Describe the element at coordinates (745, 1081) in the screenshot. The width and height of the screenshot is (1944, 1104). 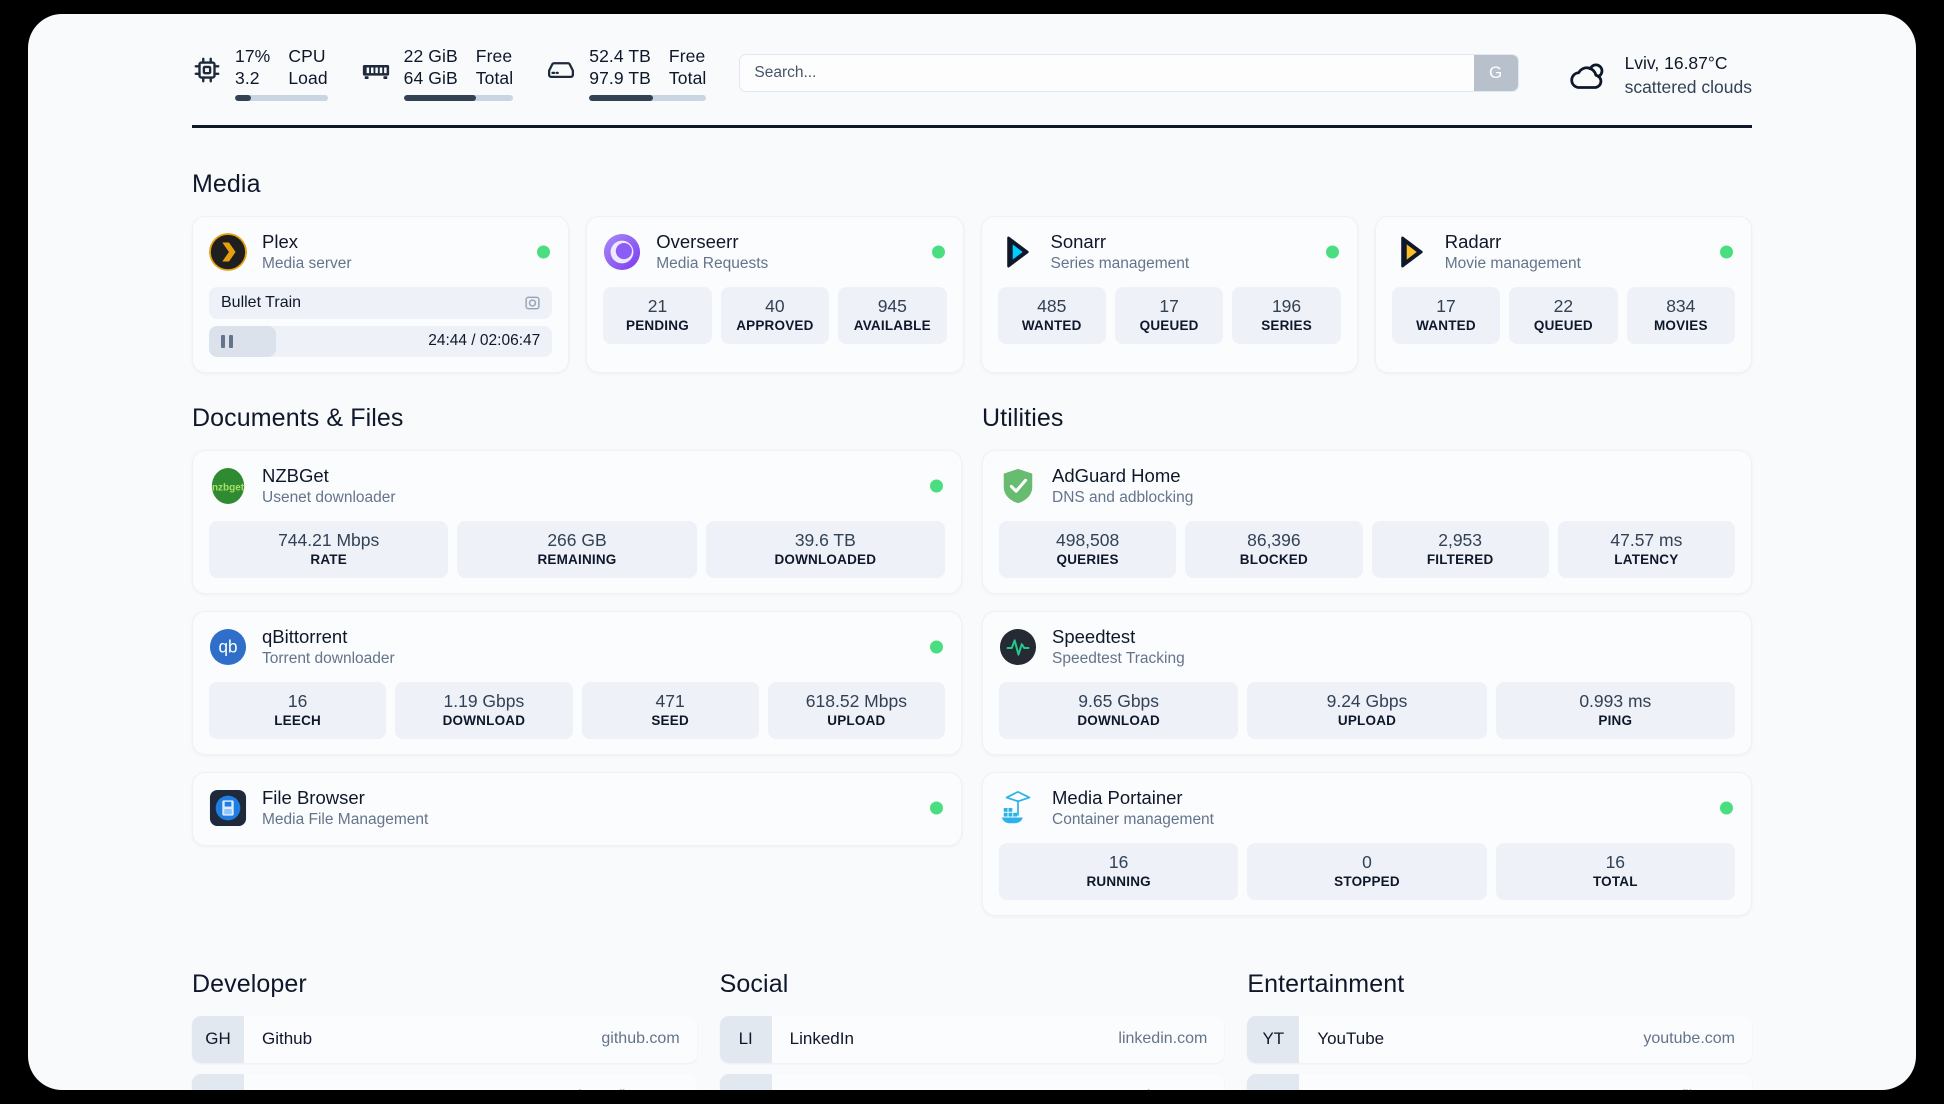
I see `bookmark-abbr: TW` at that location.